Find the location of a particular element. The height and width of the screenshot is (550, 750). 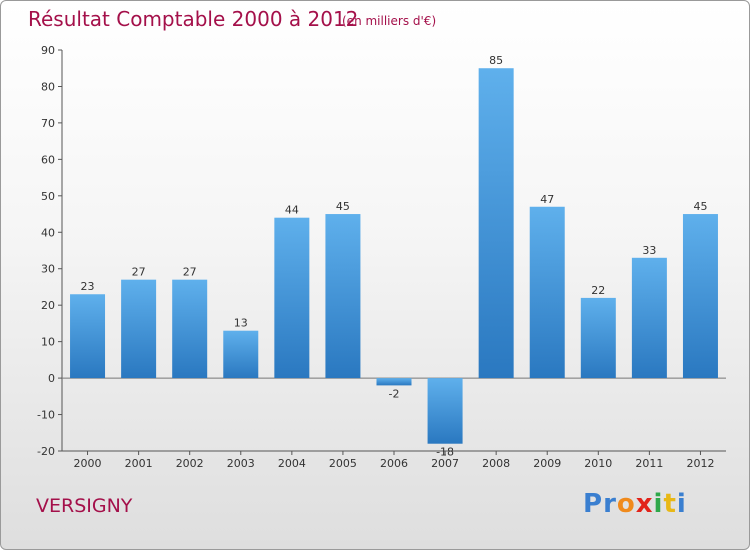

x-tick-label-2008: 2008 is located at coordinates (496, 463).